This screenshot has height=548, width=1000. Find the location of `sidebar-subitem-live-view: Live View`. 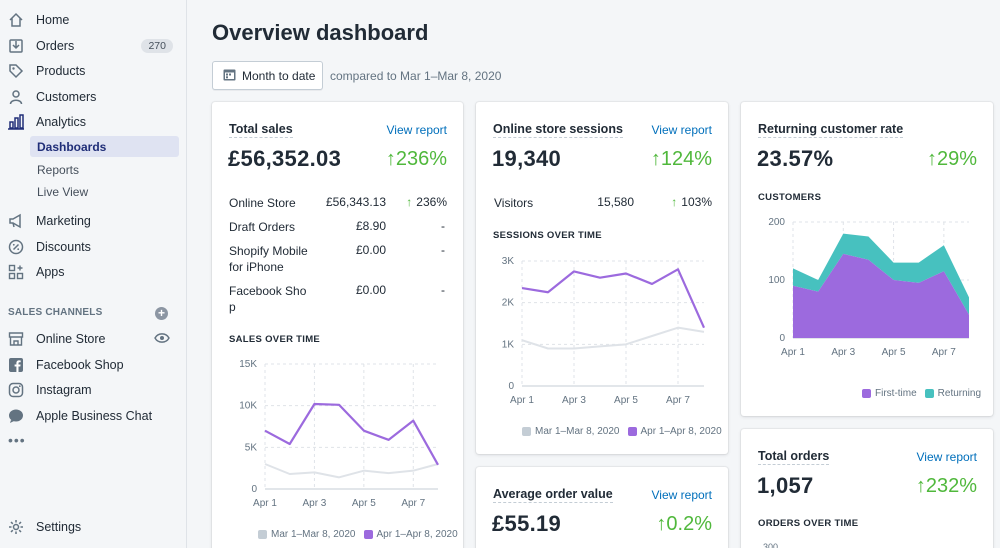

sidebar-subitem-live-view: Live View is located at coordinates (63, 191).